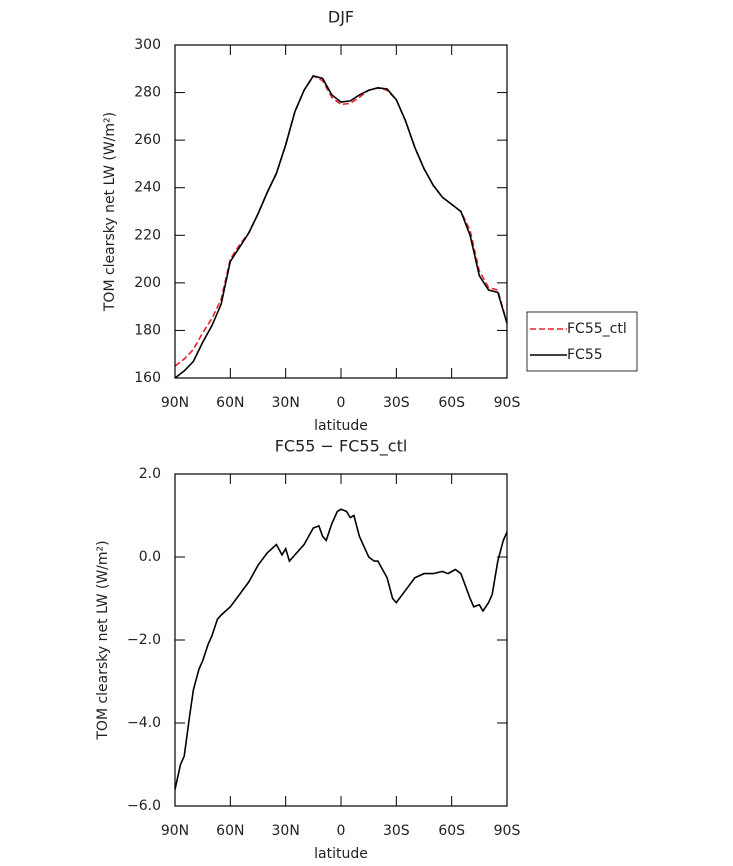 The width and height of the screenshot is (733, 866). I want to click on y-tick-label: 0.0, so click(150, 557).